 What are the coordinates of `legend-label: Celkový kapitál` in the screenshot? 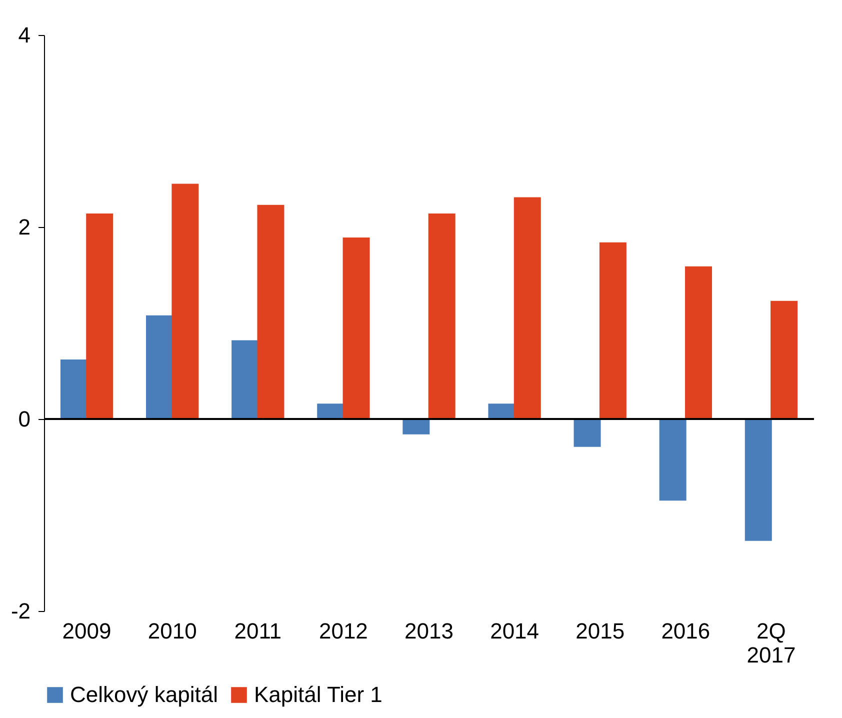 It's located at (144, 694).